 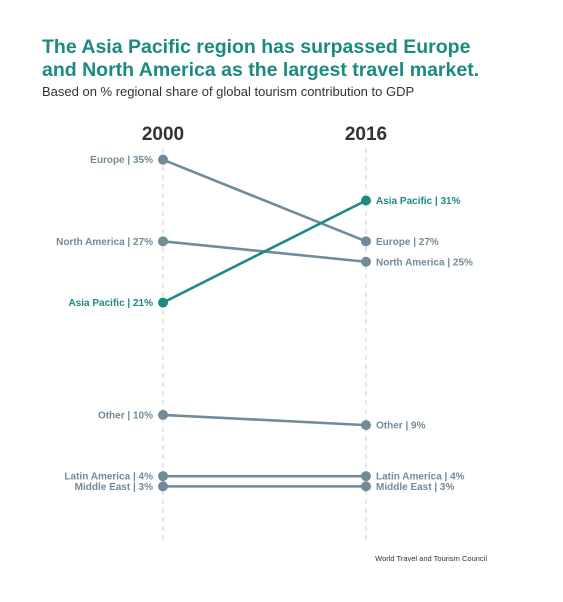 What do you see at coordinates (163, 476) in the screenshot?
I see `data-point-latin-america-2000` at bounding box center [163, 476].